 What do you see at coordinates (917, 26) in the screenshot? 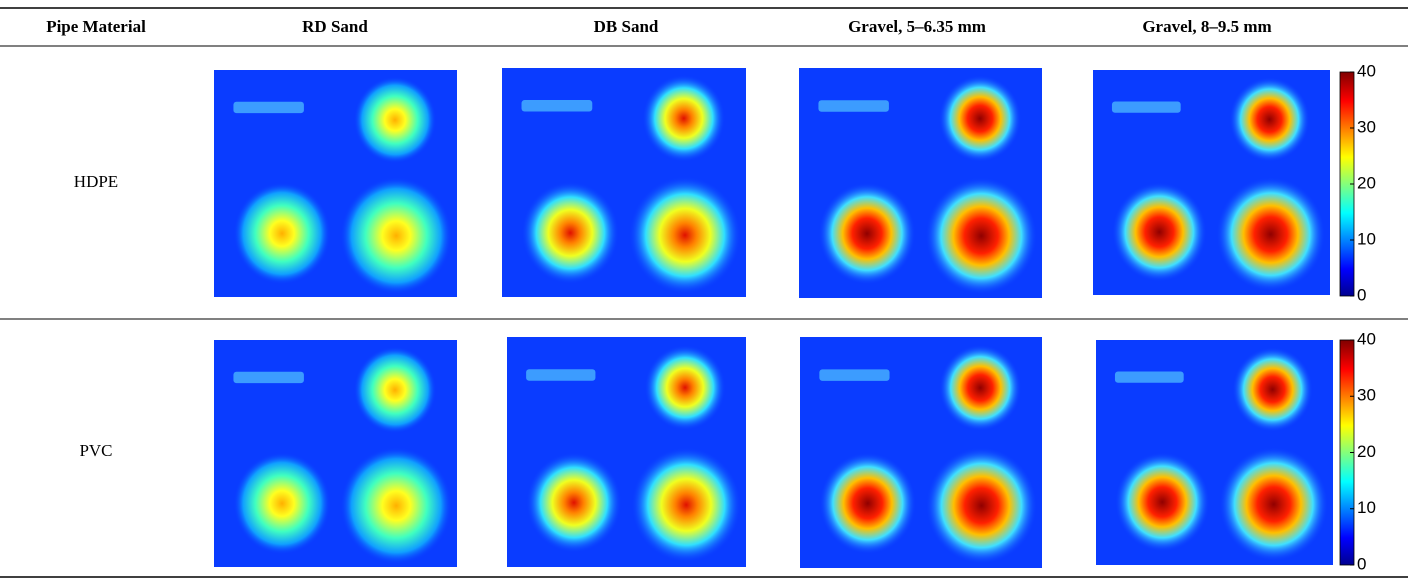
I see `column-header: Gravel, 5–6.35 mm` at bounding box center [917, 26].